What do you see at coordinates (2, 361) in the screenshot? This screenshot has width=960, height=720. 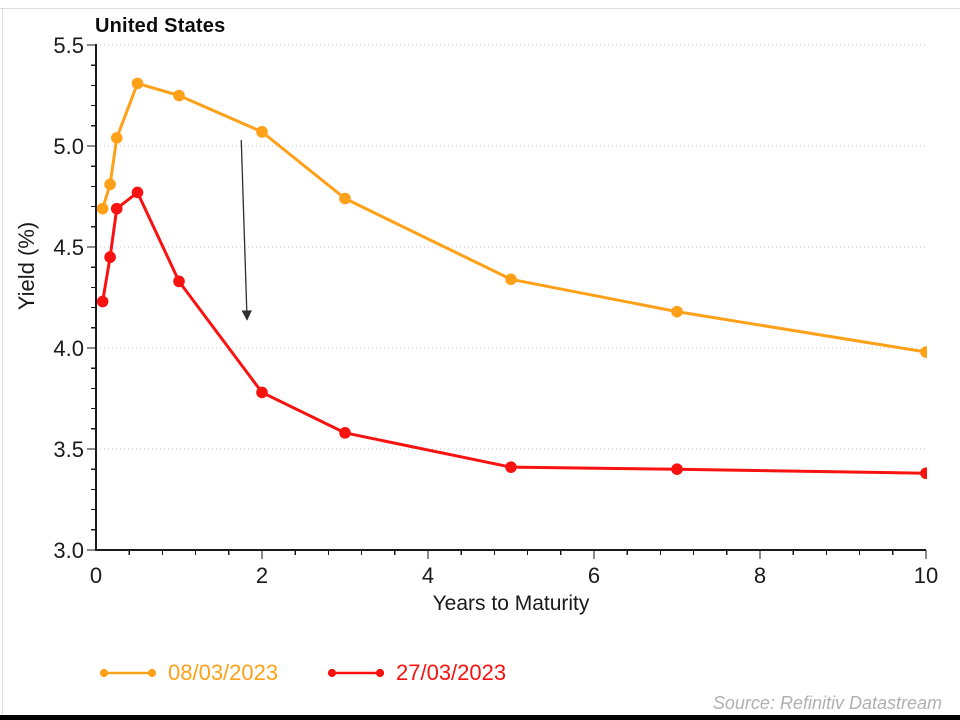 I see `left-hairline` at bounding box center [2, 361].